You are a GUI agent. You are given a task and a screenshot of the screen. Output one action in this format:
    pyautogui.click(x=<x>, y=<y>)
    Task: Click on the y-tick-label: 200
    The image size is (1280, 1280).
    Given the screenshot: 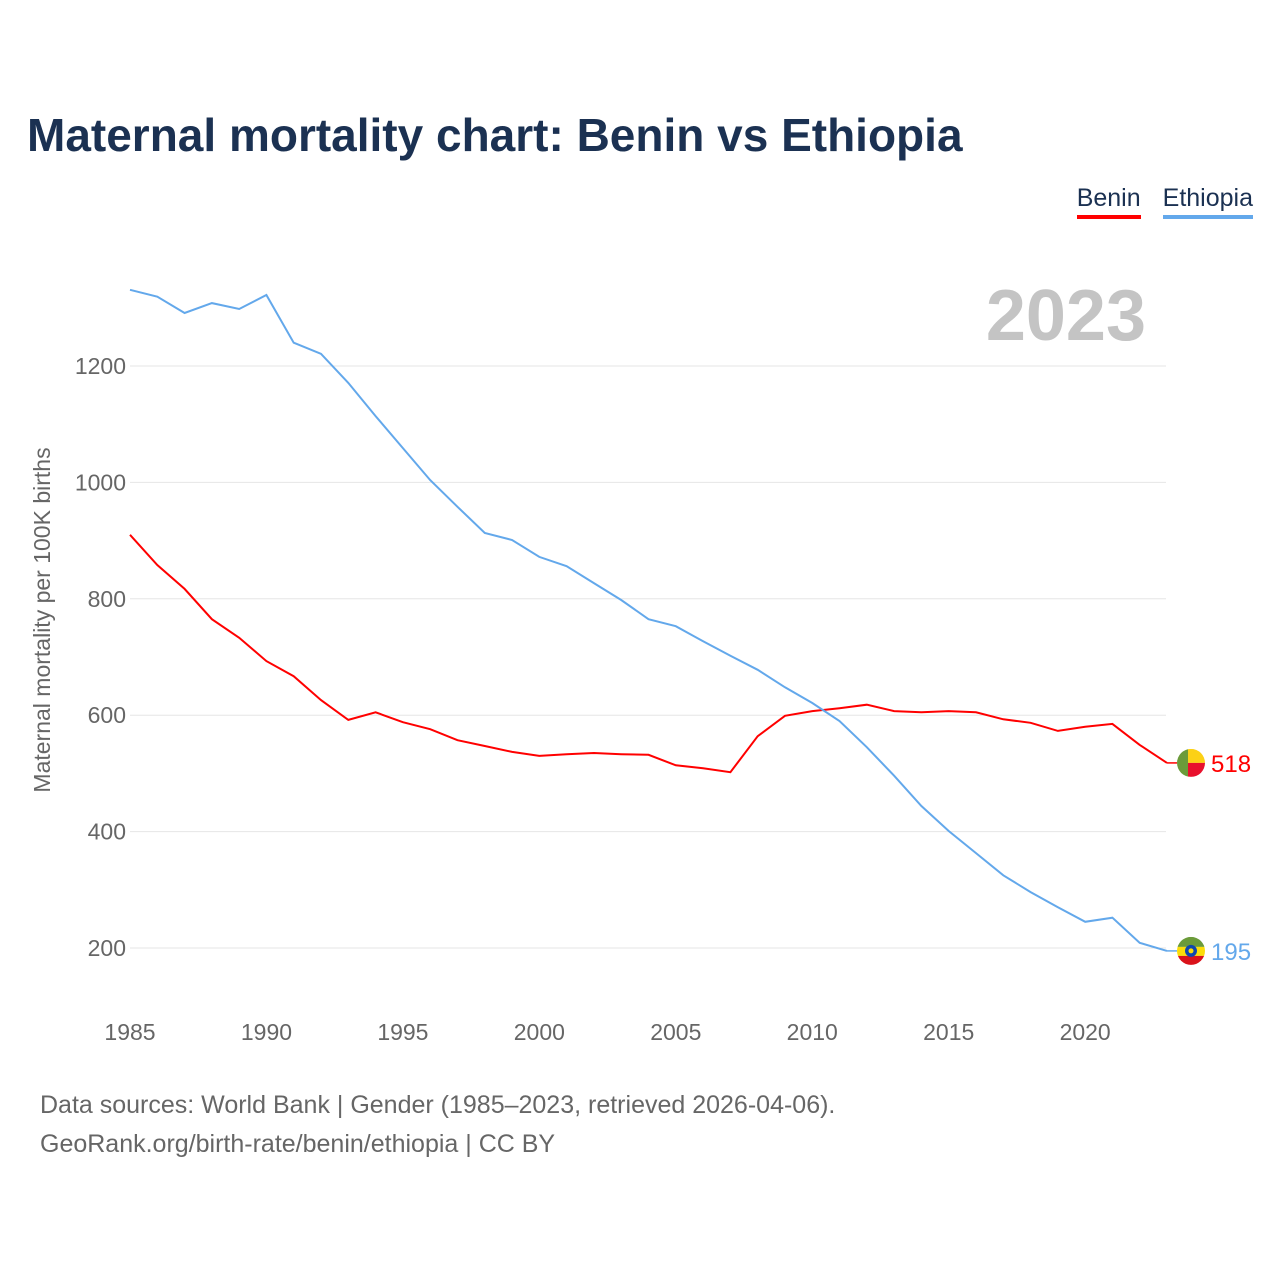 What is the action you would take?
    pyautogui.click(x=107, y=948)
    